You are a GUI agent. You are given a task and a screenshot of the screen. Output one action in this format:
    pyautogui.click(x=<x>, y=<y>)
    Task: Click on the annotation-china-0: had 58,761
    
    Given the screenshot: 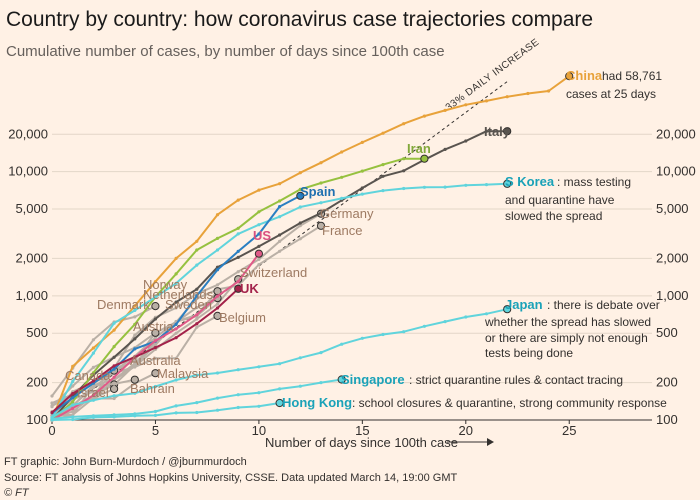 What is the action you would take?
    pyautogui.click(x=632, y=76)
    